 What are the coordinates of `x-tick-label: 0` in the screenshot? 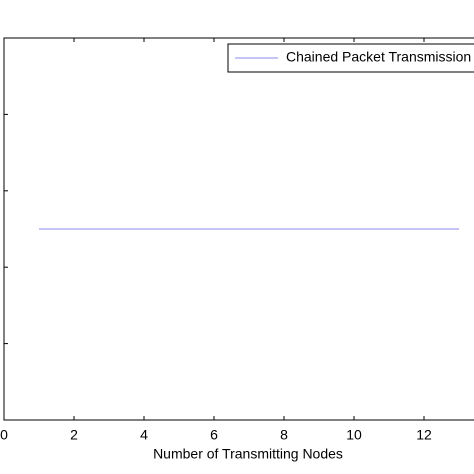 It's located at (4, 435).